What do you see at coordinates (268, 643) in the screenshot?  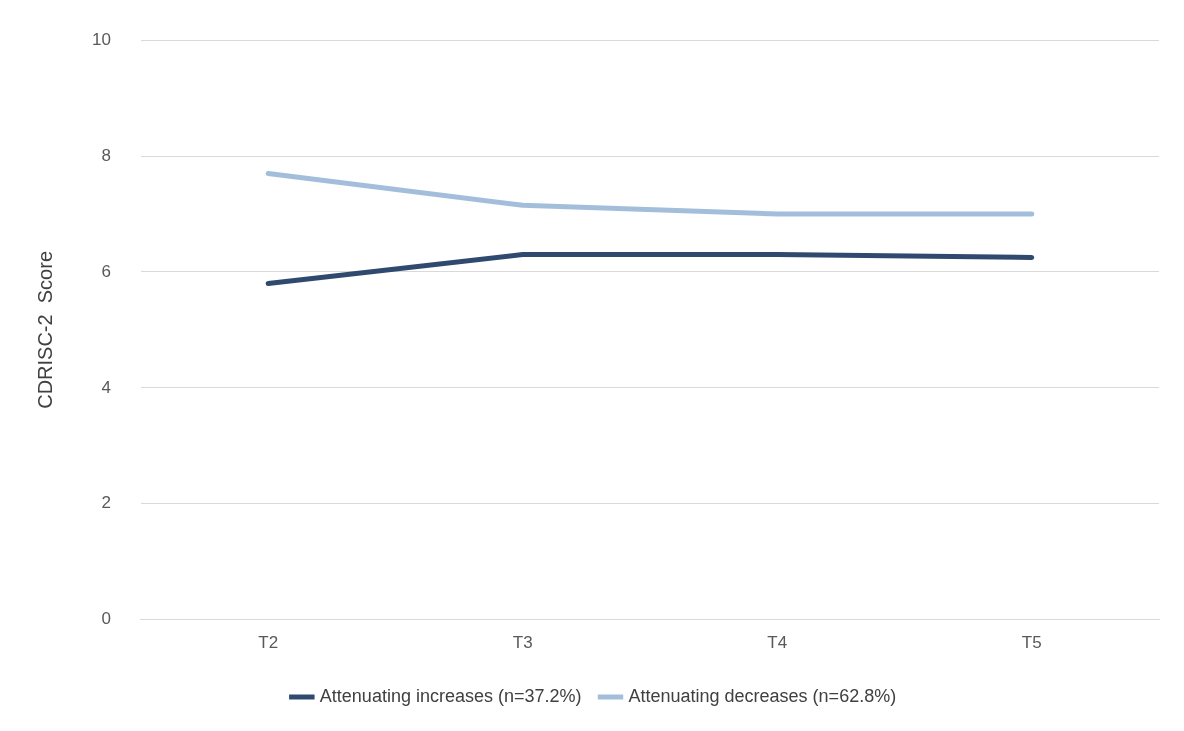 I see `x-tick-label: T2` at bounding box center [268, 643].